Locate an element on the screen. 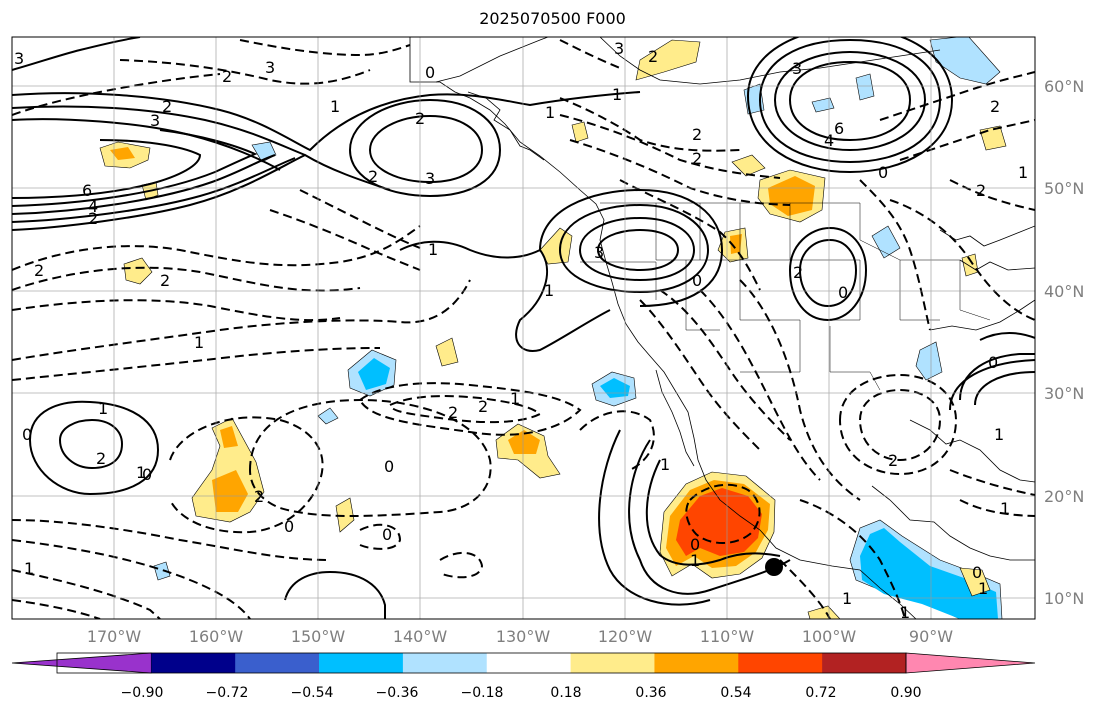  colorbar-tick: 0.36 is located at coordinates (650, 693).